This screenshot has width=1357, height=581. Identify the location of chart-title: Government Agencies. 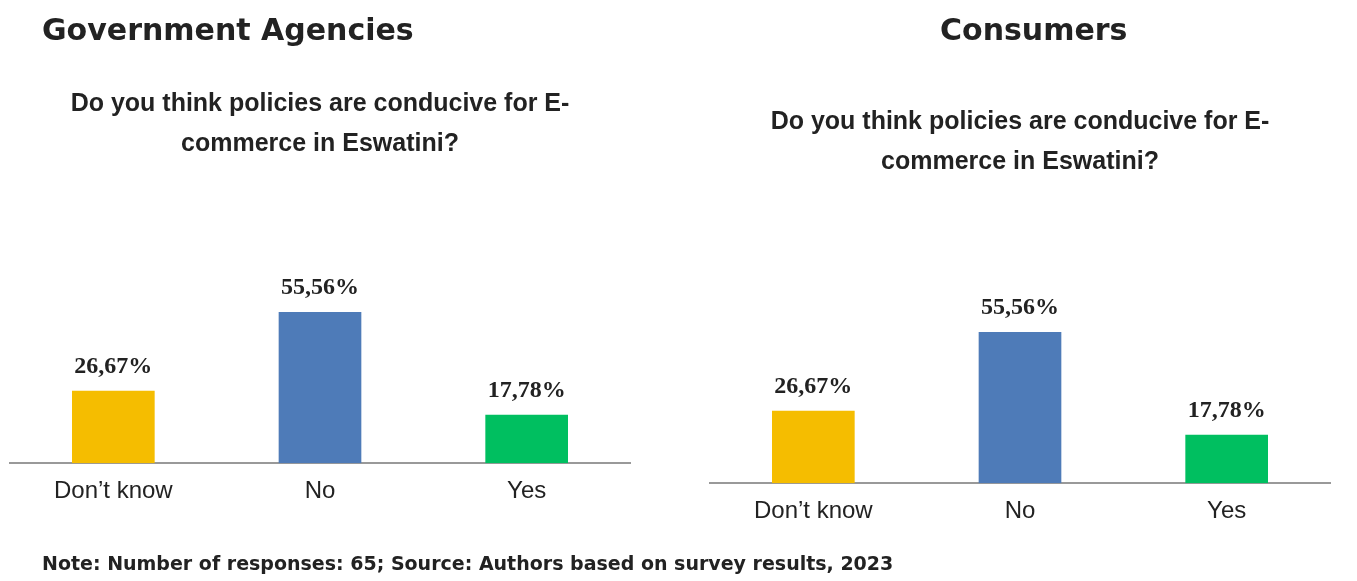
(228, 29).